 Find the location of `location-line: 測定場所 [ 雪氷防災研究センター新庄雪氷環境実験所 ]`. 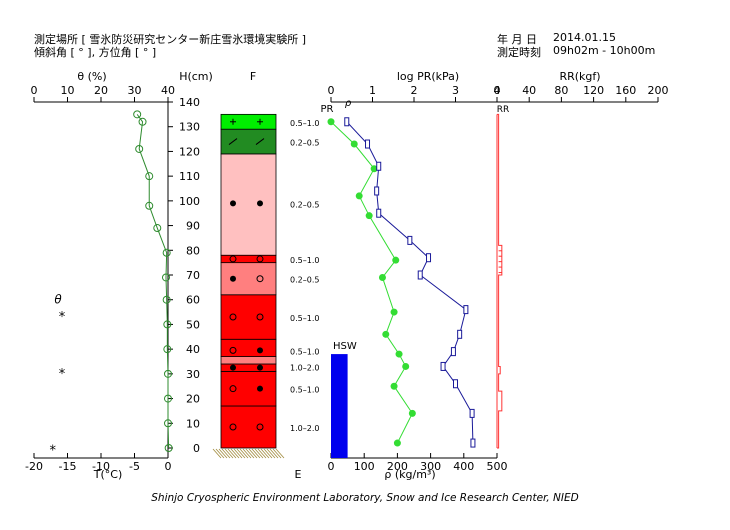

location-line: 測定場所 [ 雪氷防災研究センター新庄雪氷環境実験所 ] is located at coordinates (170, 39).